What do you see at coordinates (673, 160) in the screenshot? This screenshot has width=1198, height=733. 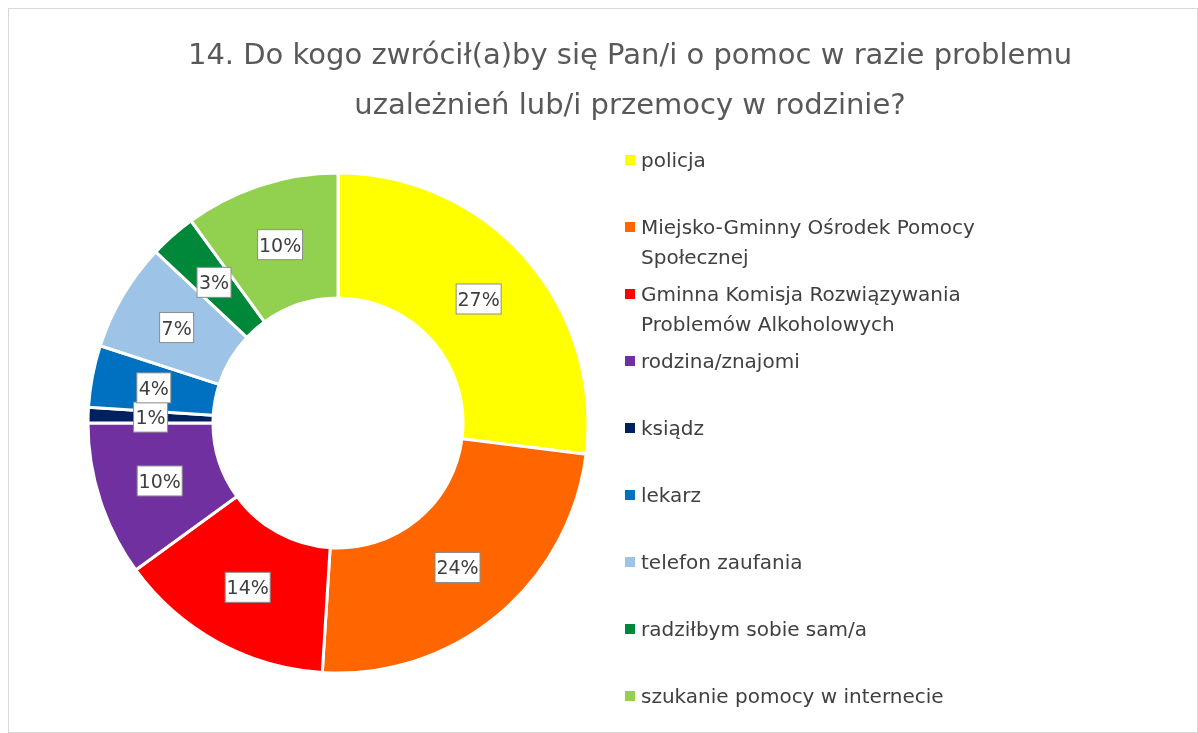 I see `legend-label: policja` at bounding box center [673, 160].